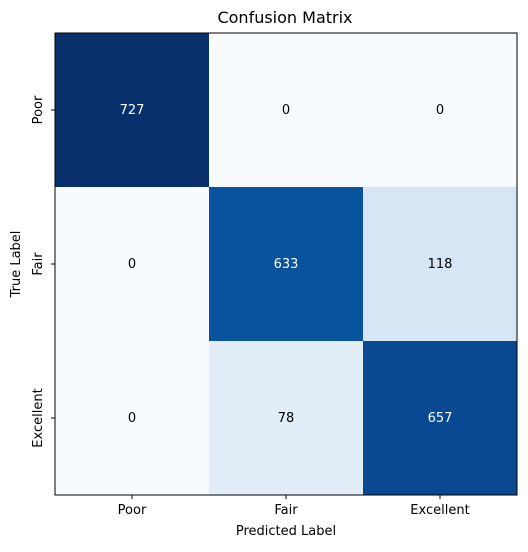 The height and width of the screenshot is (552, 528). I want to click on x-tick-label: Excellent, so click(439, 510).